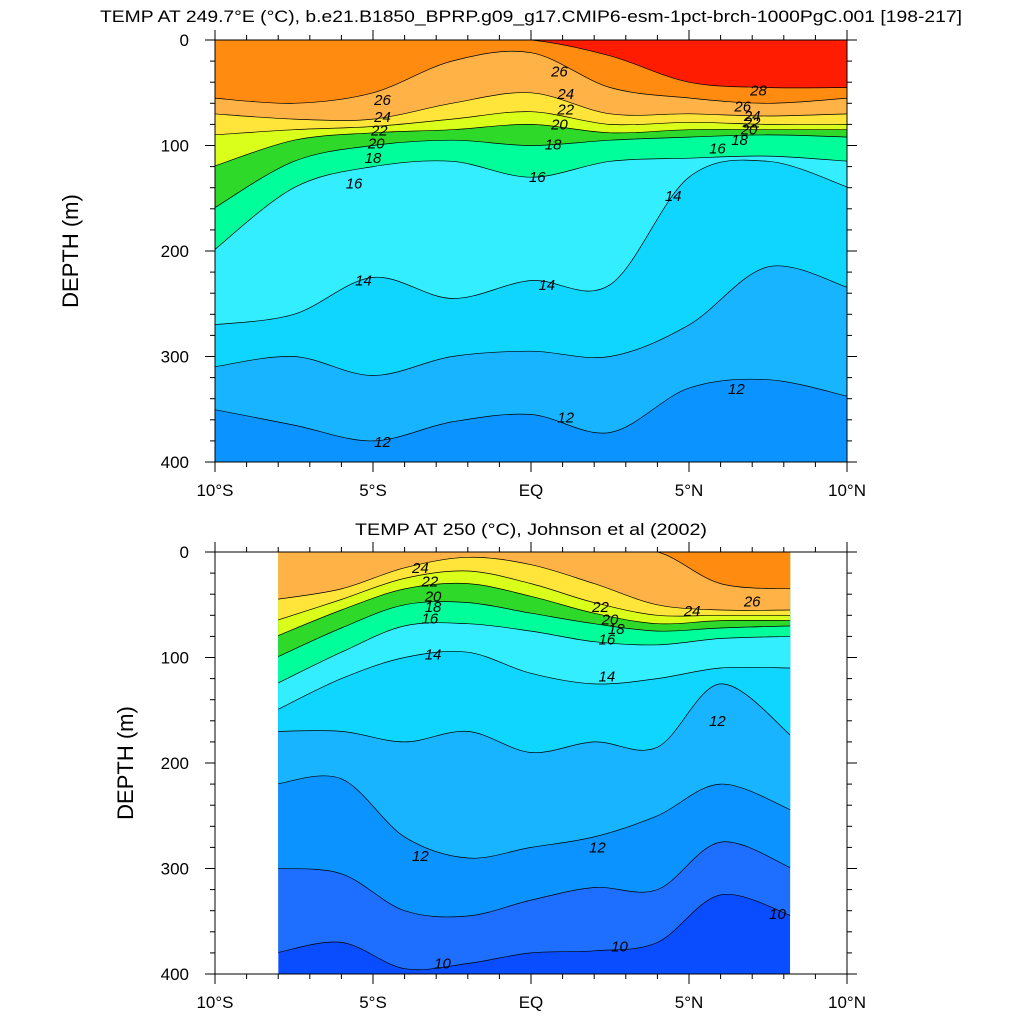 This screenshot has width=1024, height=1024. Describe the element at coordinates (758, 91) in the screenshot. I see `contour-label-28: 28` at that location.